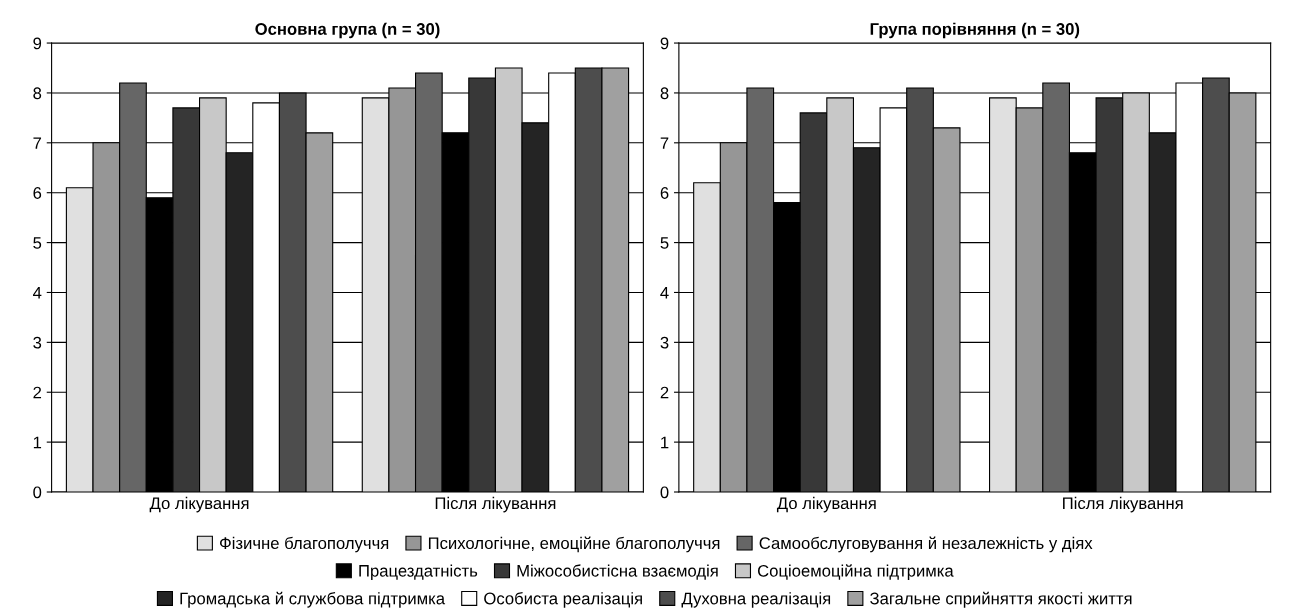 Image resolution: width=1290 pixels, height=615 pixels. I want to click on legend-label: Психологічне, емоційне благополуччя, so click(574, 544).